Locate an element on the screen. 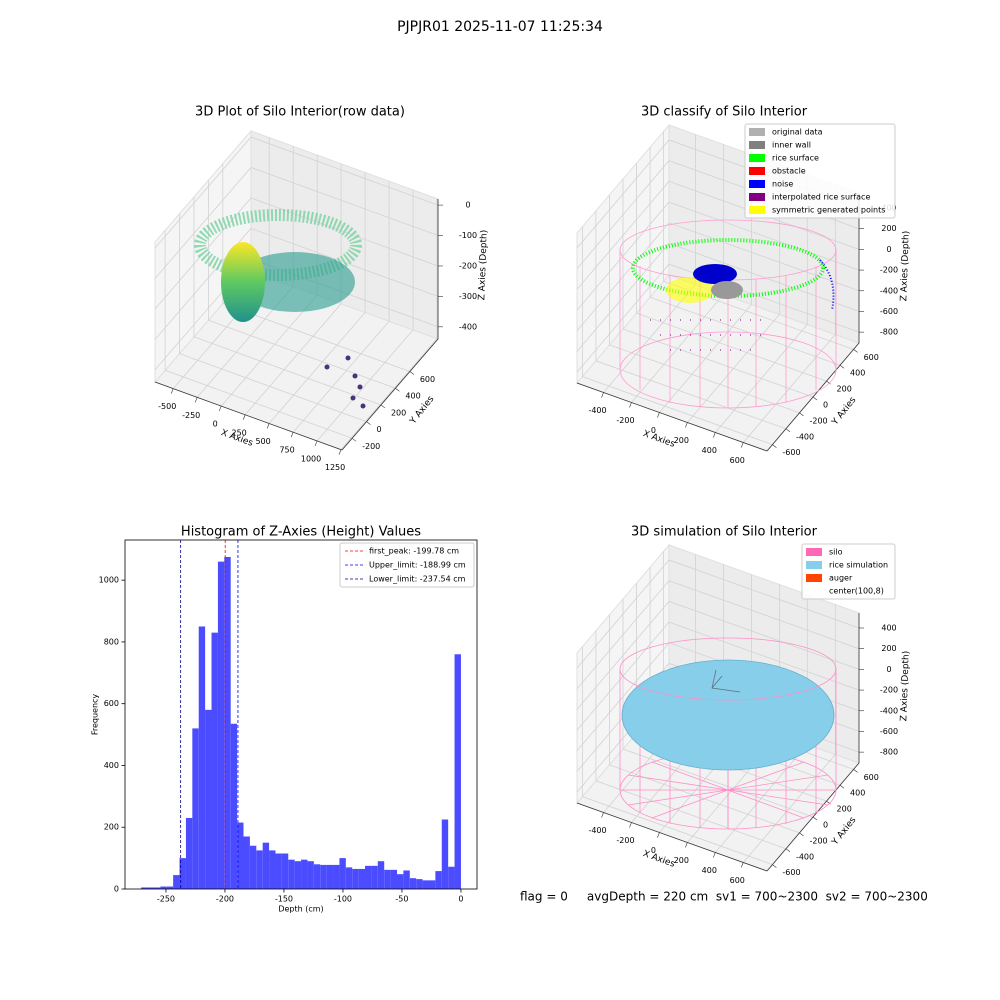  silo-top is located at coordinates (728, 669).